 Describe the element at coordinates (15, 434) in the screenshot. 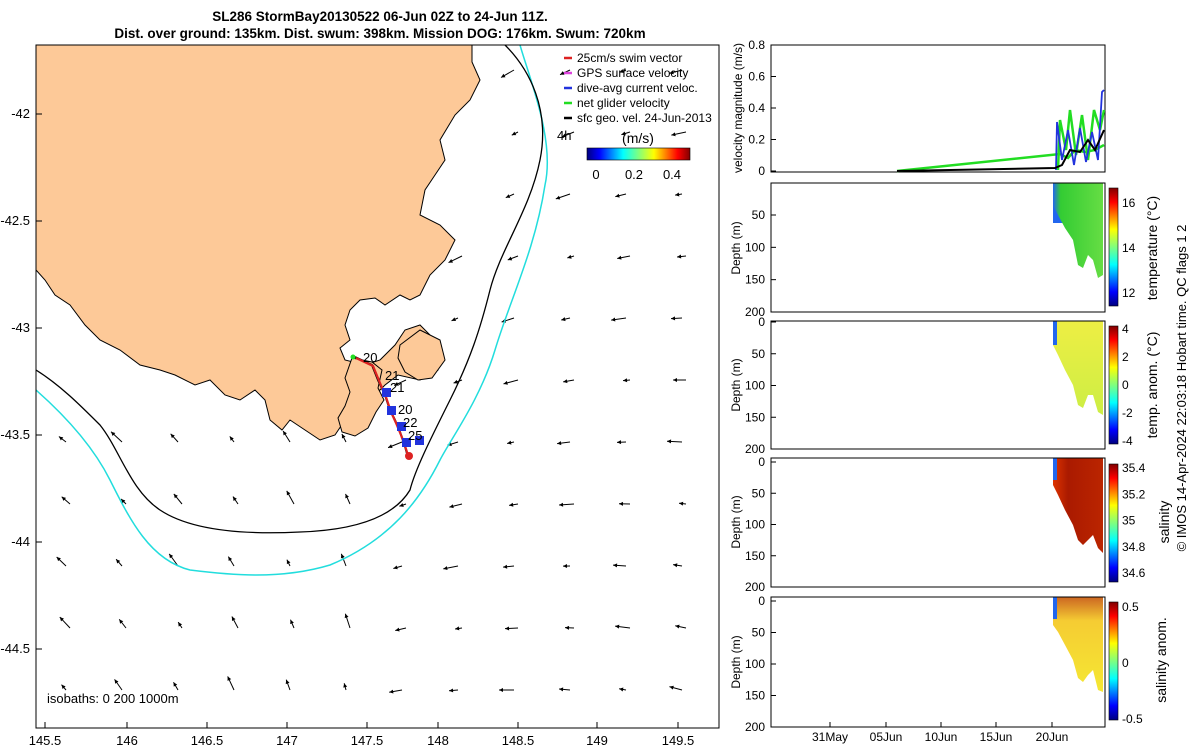

I see `lat-tick-label: -43.5` at that location.